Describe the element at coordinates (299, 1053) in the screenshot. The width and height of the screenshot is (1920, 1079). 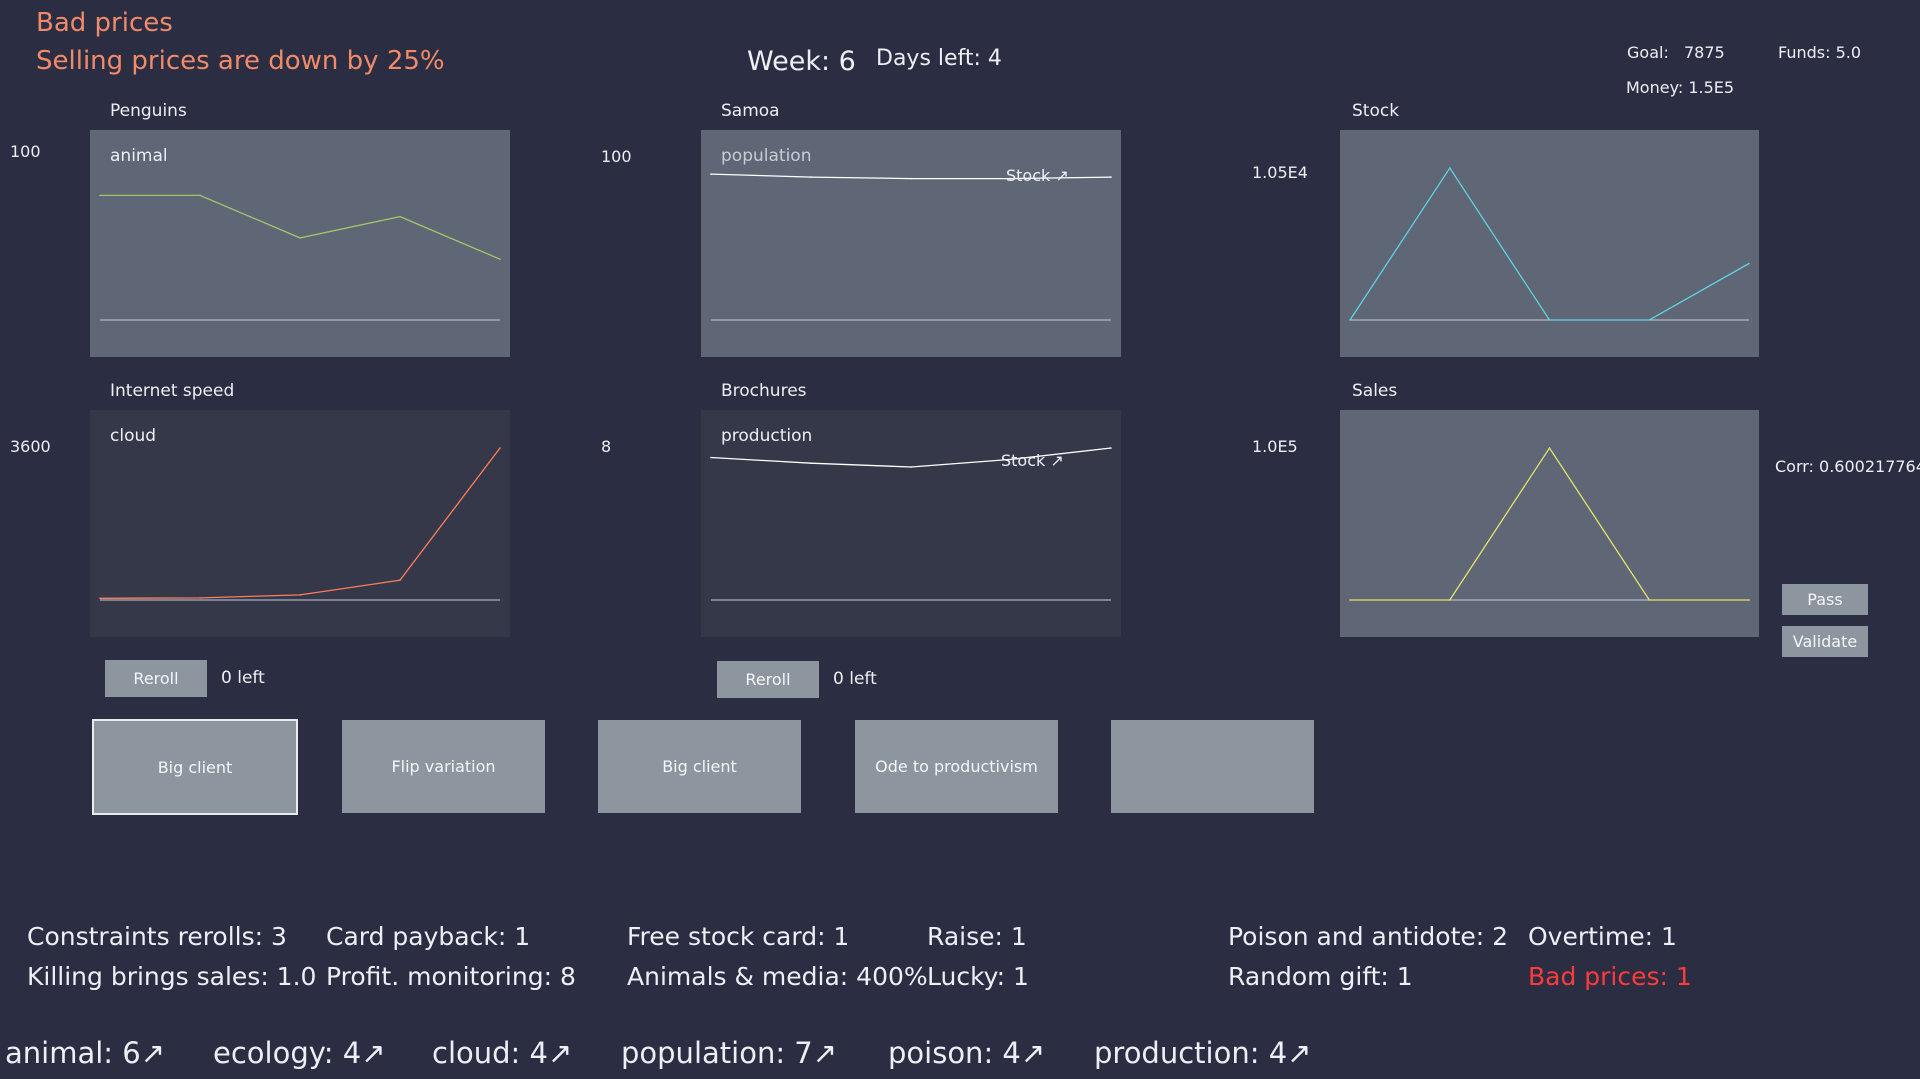
I see `tag-ecology: ecology: 4↗` at that location.